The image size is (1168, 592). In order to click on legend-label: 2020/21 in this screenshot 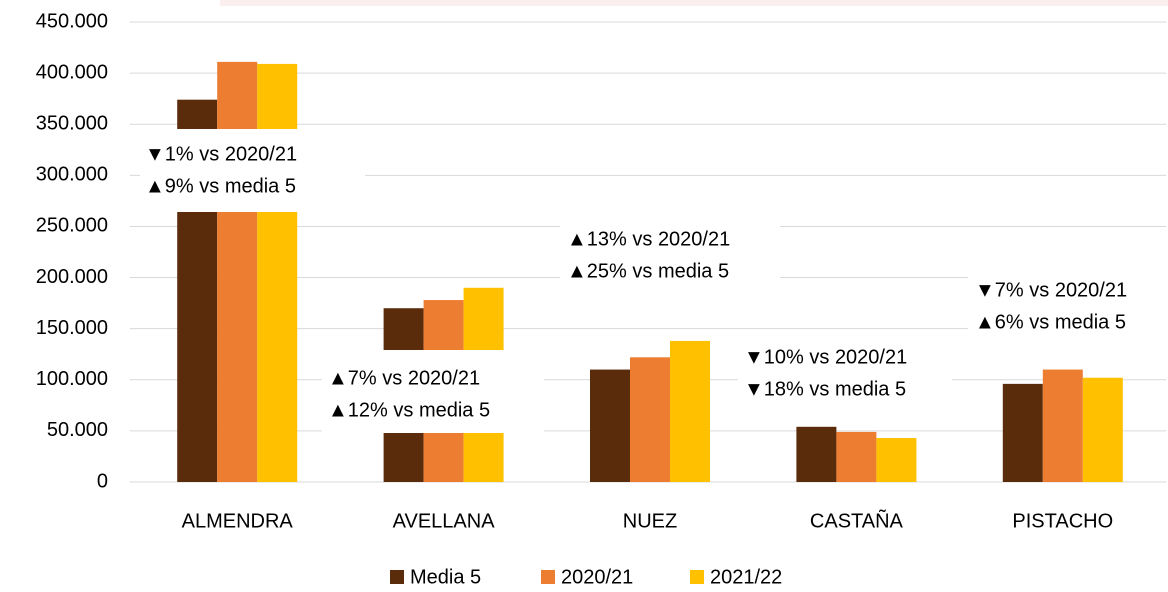, I will do `click(597, 577)`.